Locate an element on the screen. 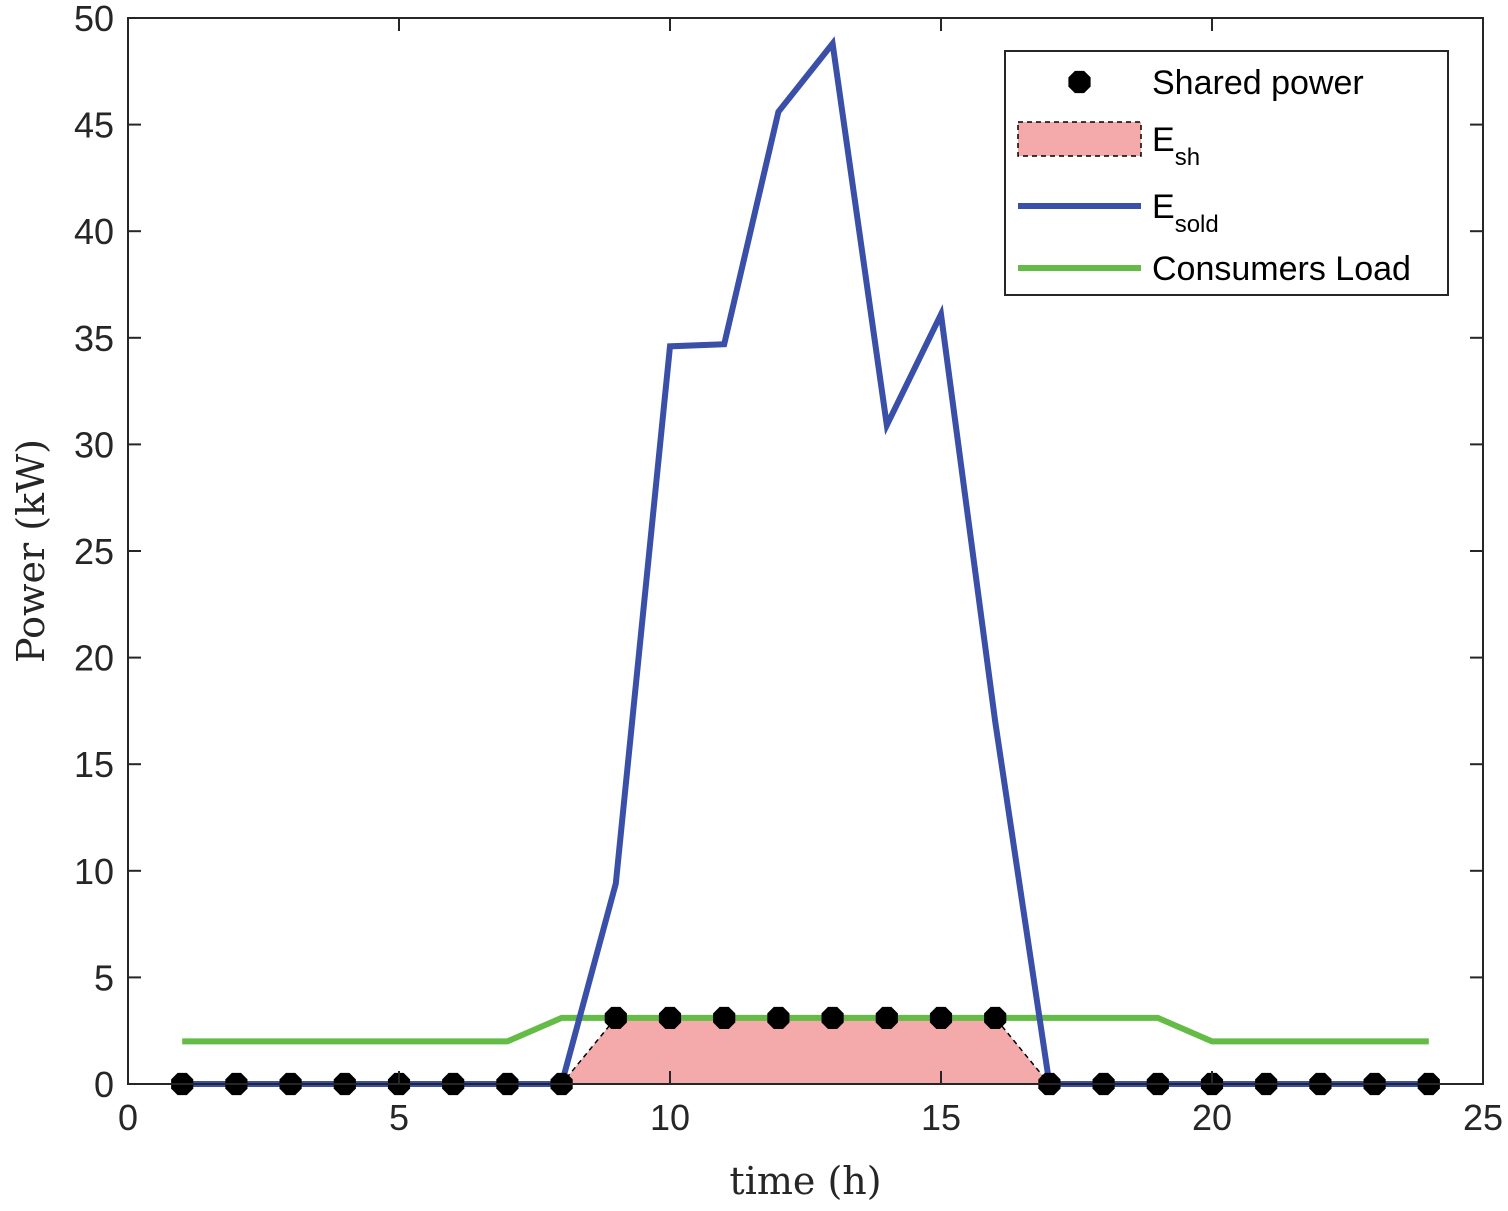 The height and width of the screenshot is (1211, 1508). x-tick-label: 25 is located at coordinates (1483, 1117).